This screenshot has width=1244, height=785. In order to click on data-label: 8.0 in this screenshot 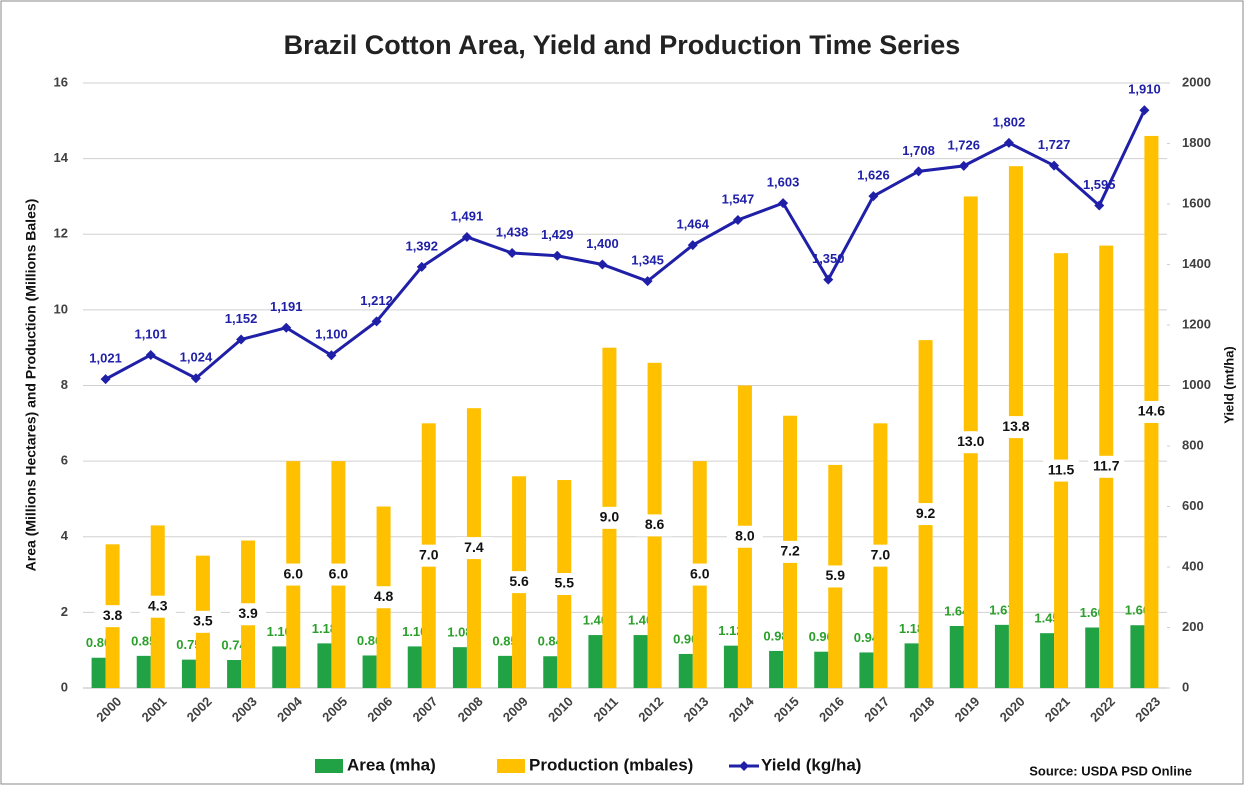, I will do `click(745, 535)`.